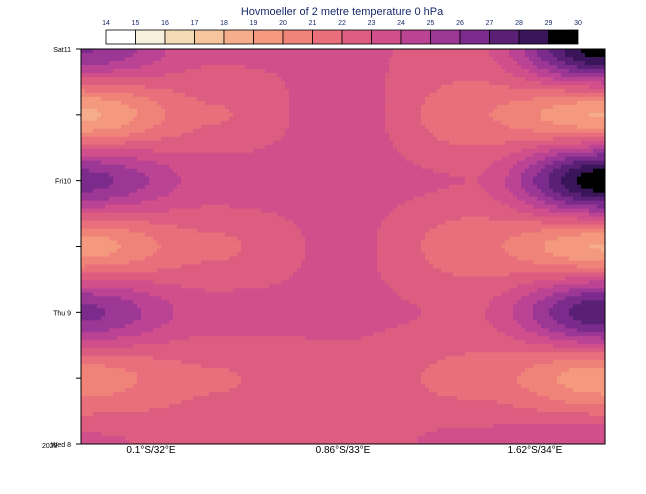 The image size is (646, 494). What do you see at coordinates (150, 450) in the screenshot?
I see `x-tick-label: 0.1°S/32°E` at bounding box center [150, 450].